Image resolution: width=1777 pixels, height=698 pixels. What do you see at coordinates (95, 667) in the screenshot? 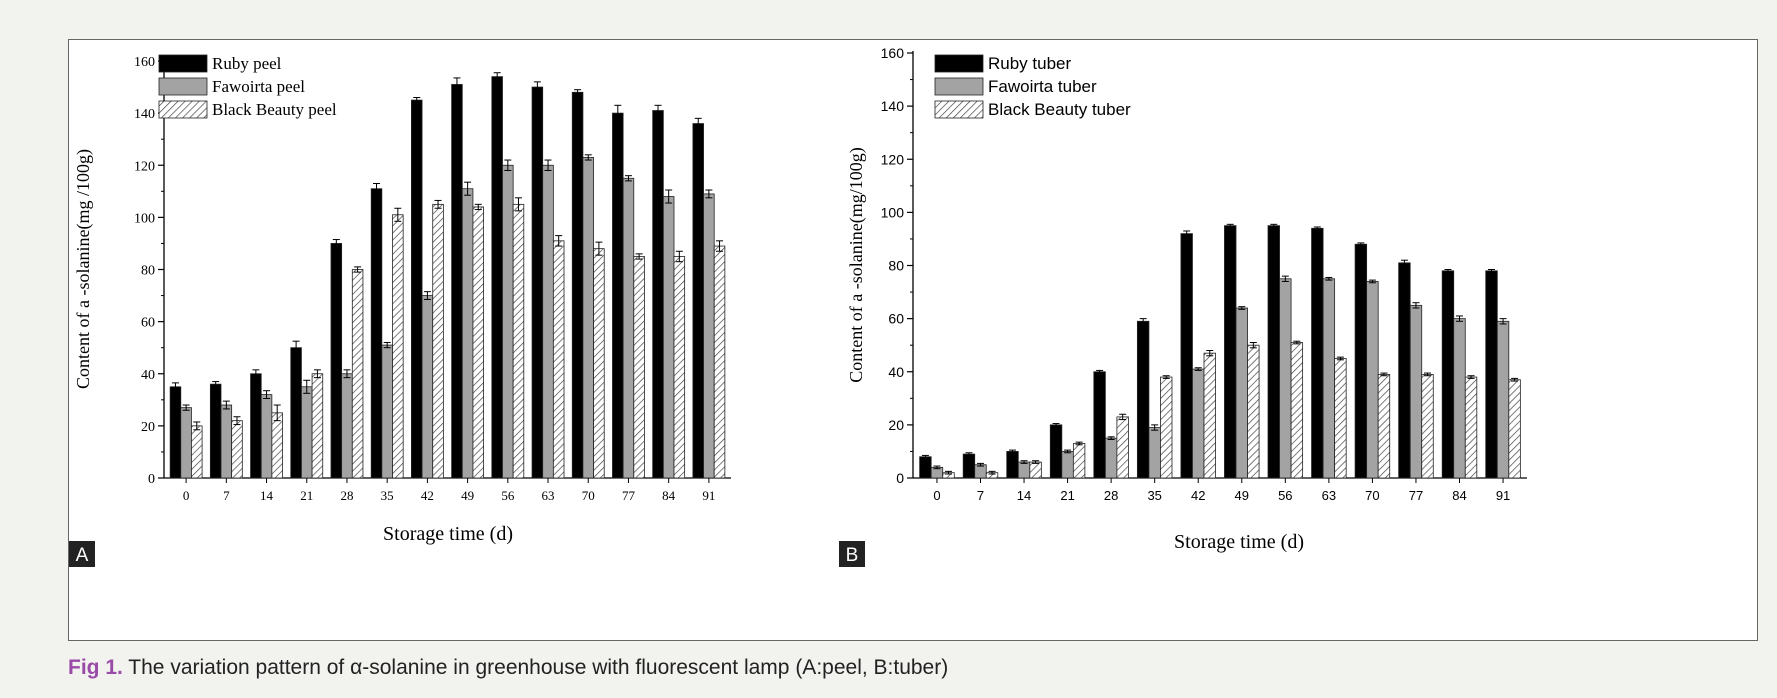
I see `figure-caption-label: Fig 1.` at bounding box center [95, 667].